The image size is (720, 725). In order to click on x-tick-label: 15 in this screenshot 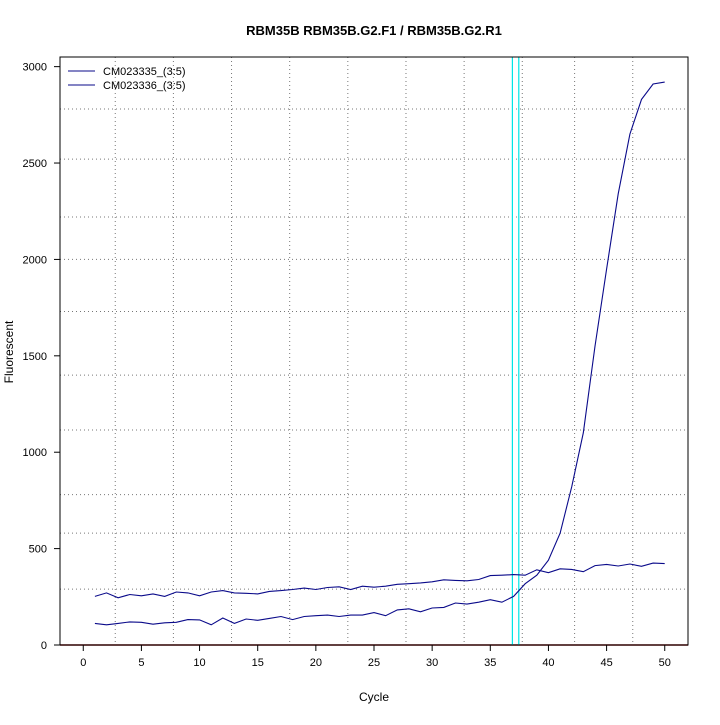, I will do `click(258, 663)`.